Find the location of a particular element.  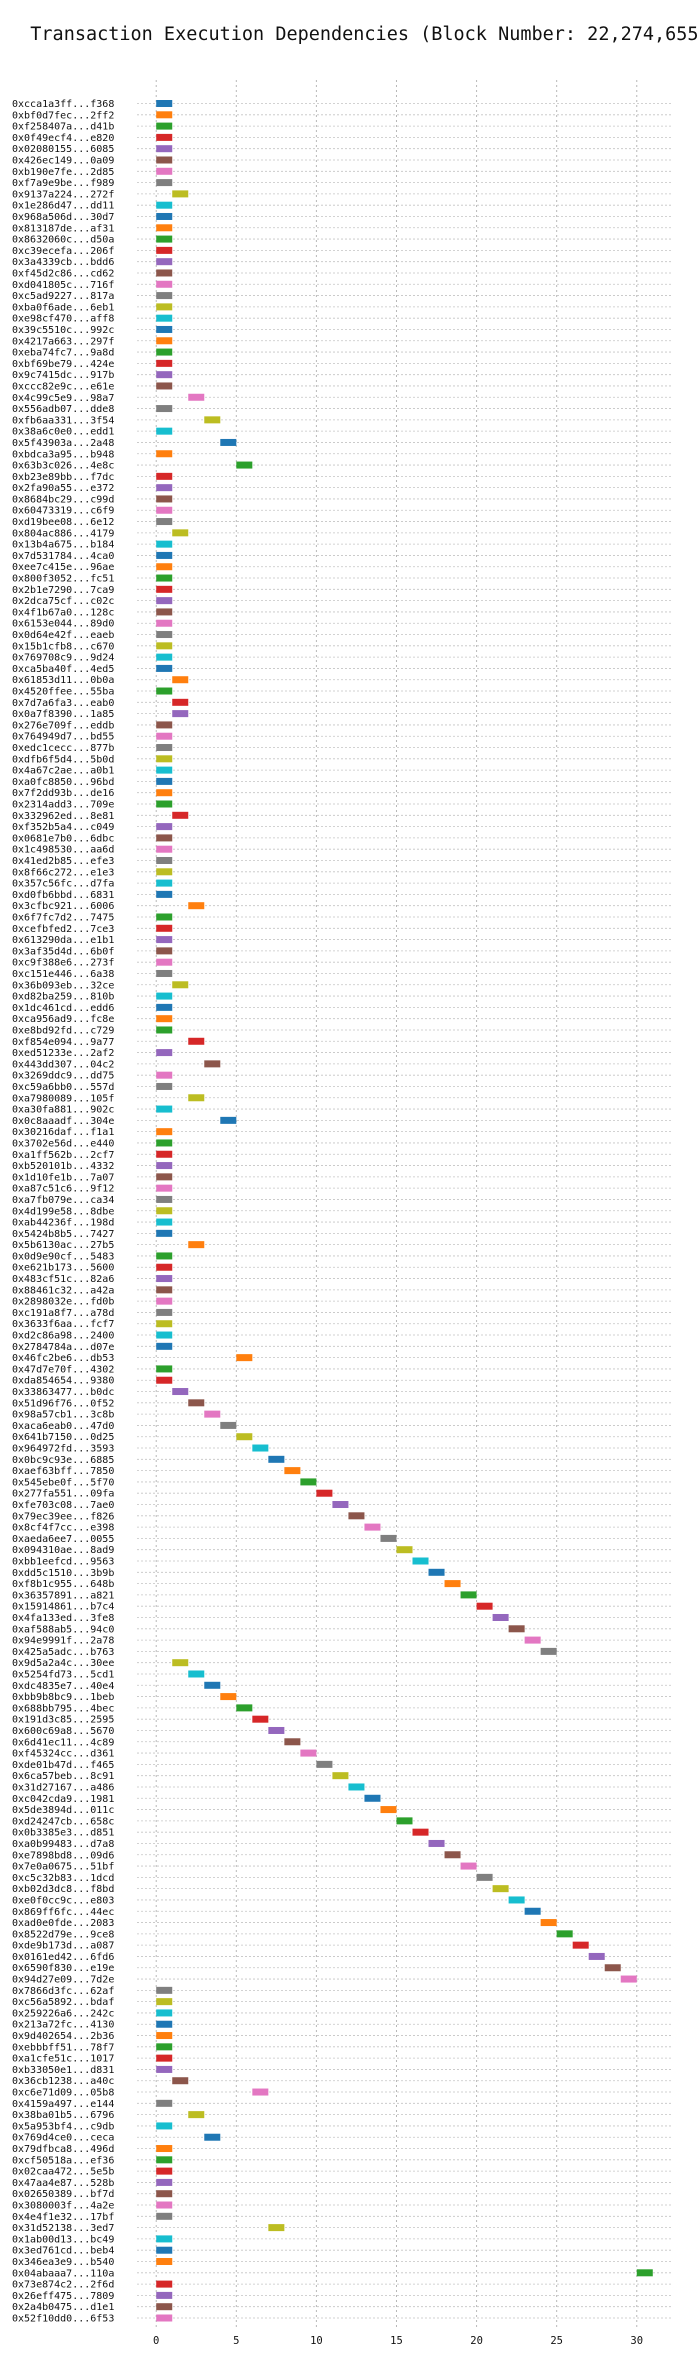

y-tick-label: 0x47aa4e87...528b is located at coordinates (63, 2183).